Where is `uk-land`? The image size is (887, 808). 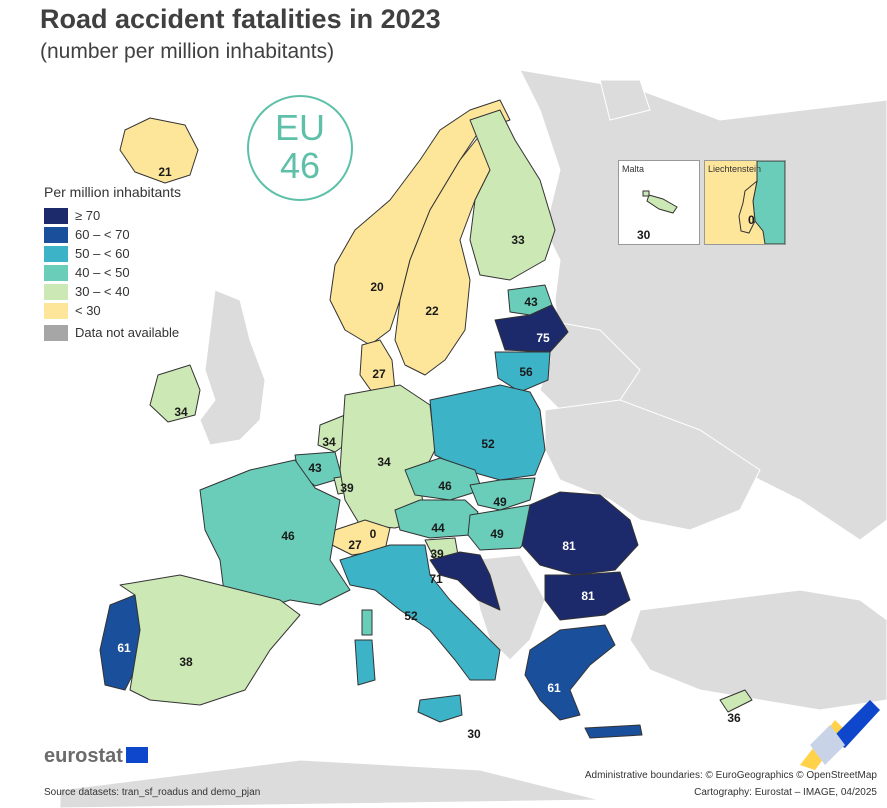 uk-land is located at coordinates (232, 367).